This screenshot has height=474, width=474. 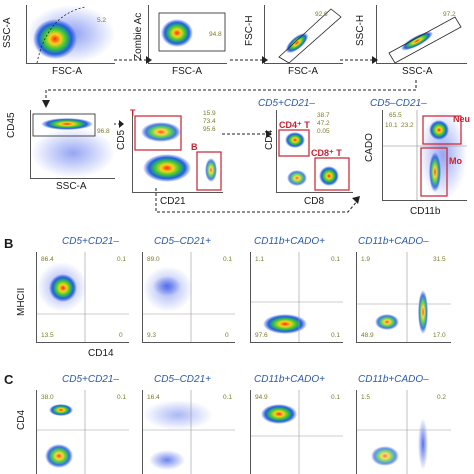 What do you see at coordinates (103, 131) in the screenshot?
I see `gate-value: 96.8` at bounding box center [103, 131].